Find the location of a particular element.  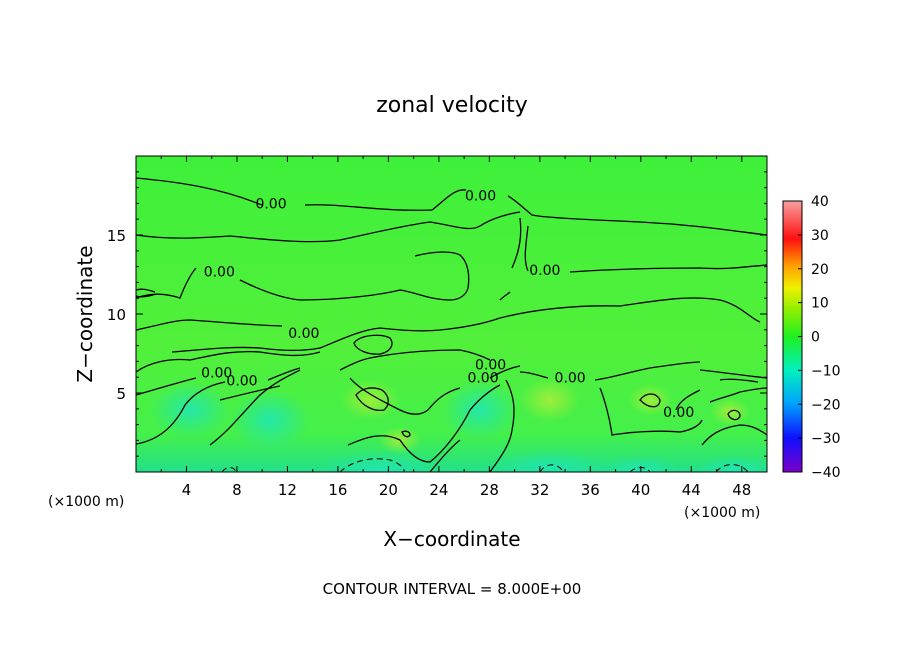

x-tick-label: 40 is located at coordinates (640, 490).